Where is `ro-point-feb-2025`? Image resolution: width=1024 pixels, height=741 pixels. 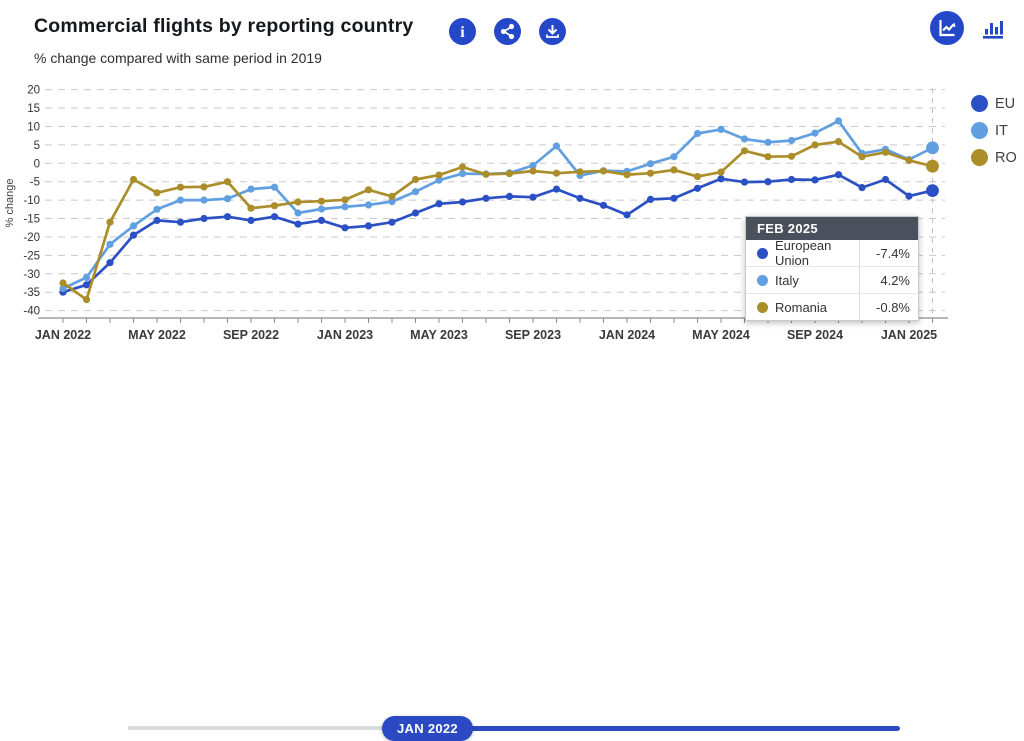
ro-point-feb-2025 is located at coordinates (932, 166).